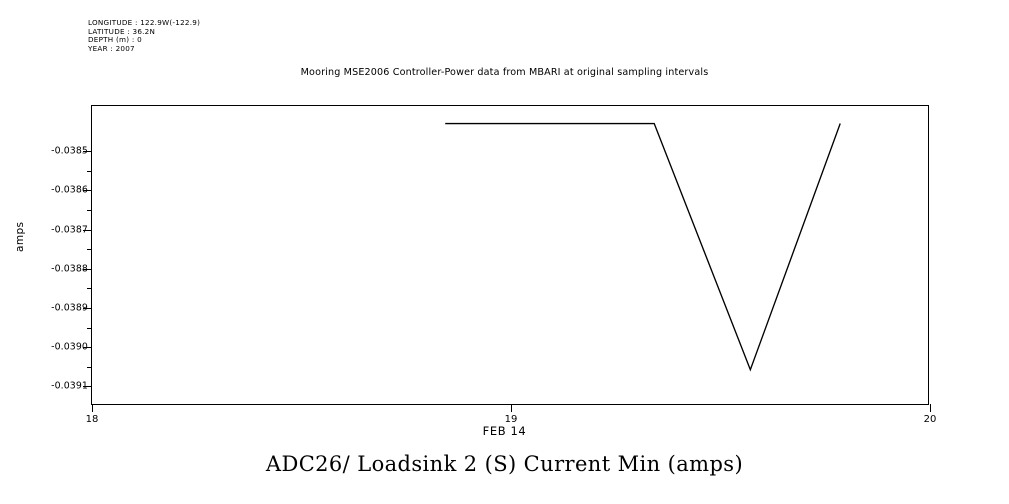 This screenshot has width=1009, height=504. I want to click on y-axis-tick-label: -0.0389, so click(69, 308).